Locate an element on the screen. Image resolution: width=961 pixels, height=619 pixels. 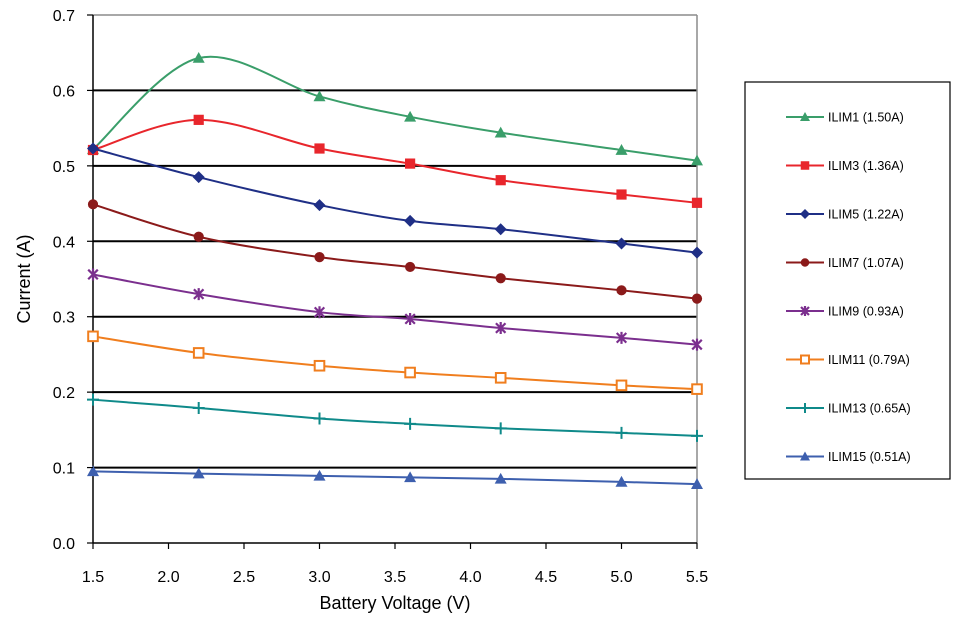
legend-label: ILIM1 (1.50A) is located at coordinates (866, 118).